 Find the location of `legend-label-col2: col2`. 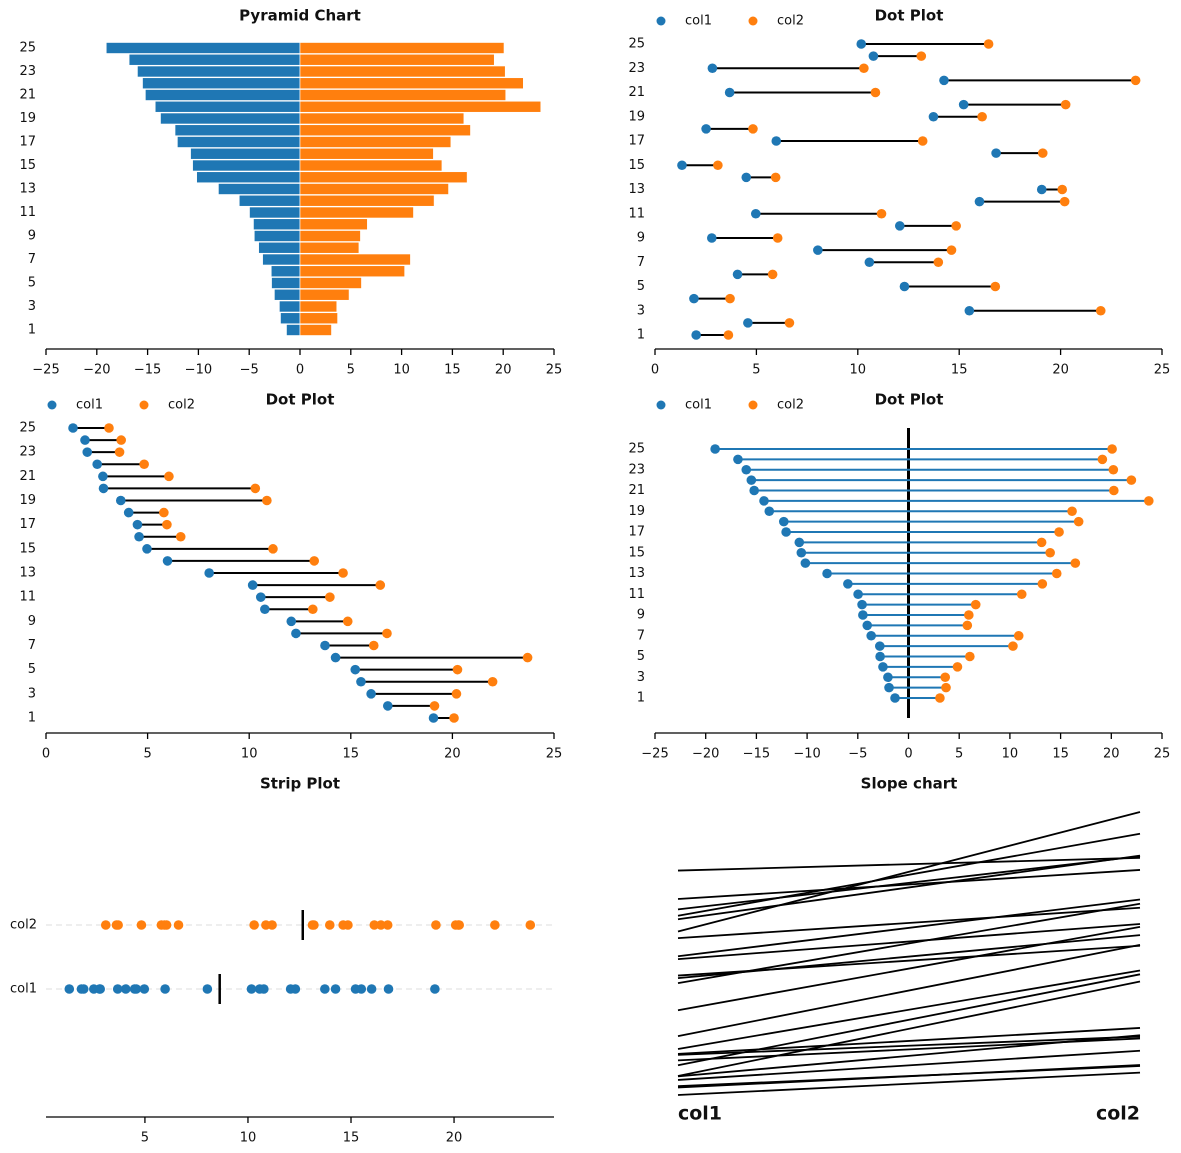

legend-label-col2: col2 is located at coordinates (181, 405).